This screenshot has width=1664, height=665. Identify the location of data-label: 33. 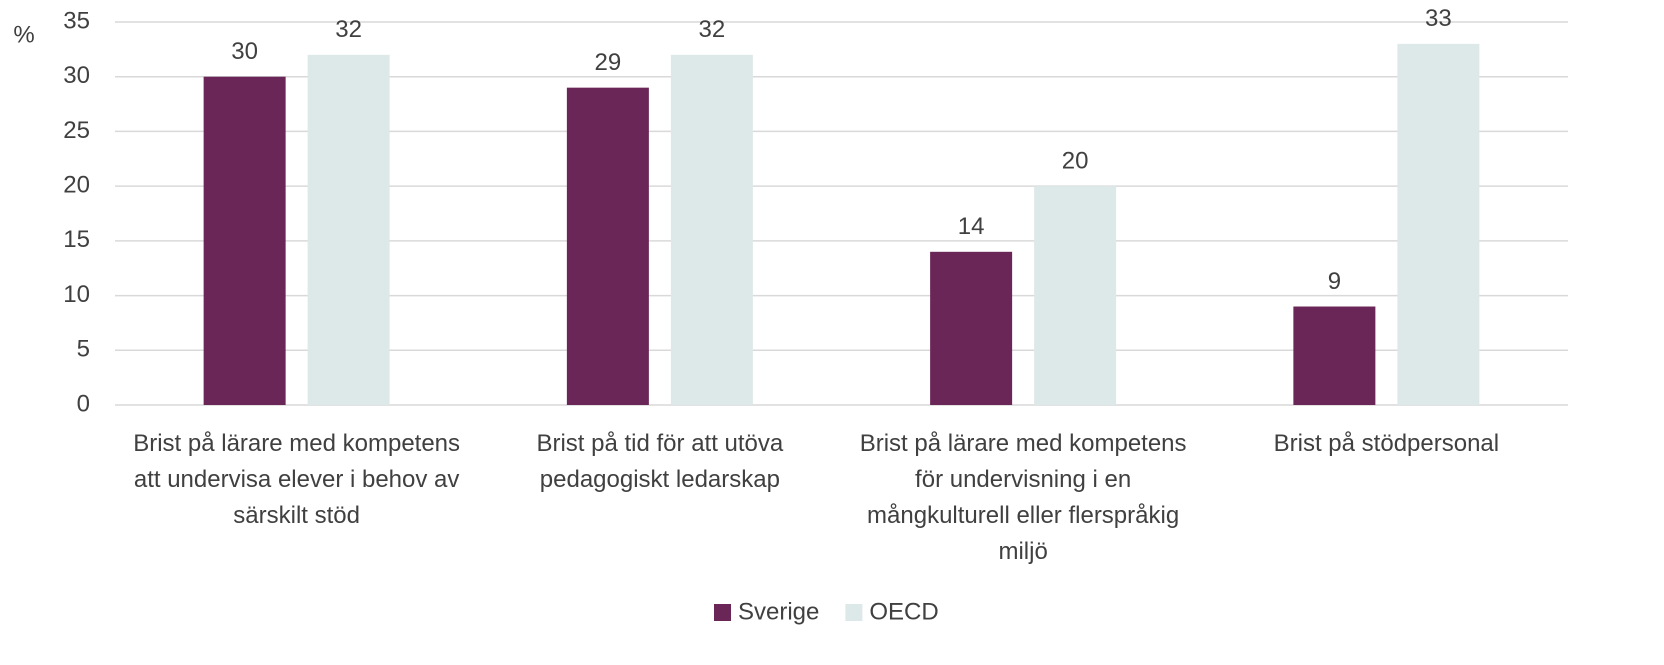
(1438, 18).